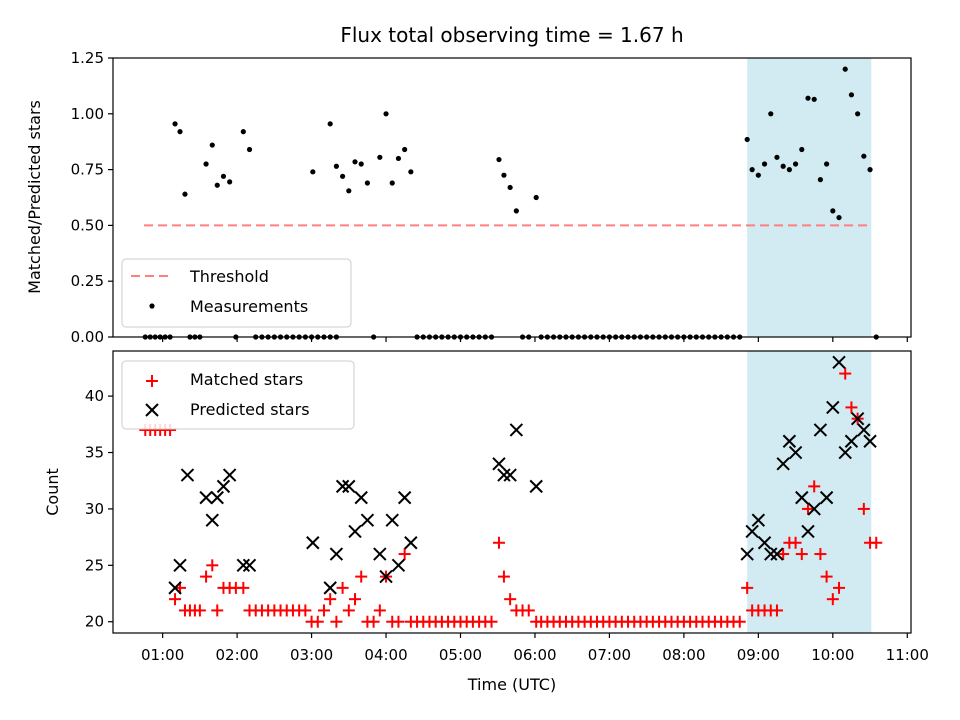  What do you see at coordinates (229, 276) in the screenshot?
I see `legend-threshold-label: Threshold` at bounding box center [229, 276].